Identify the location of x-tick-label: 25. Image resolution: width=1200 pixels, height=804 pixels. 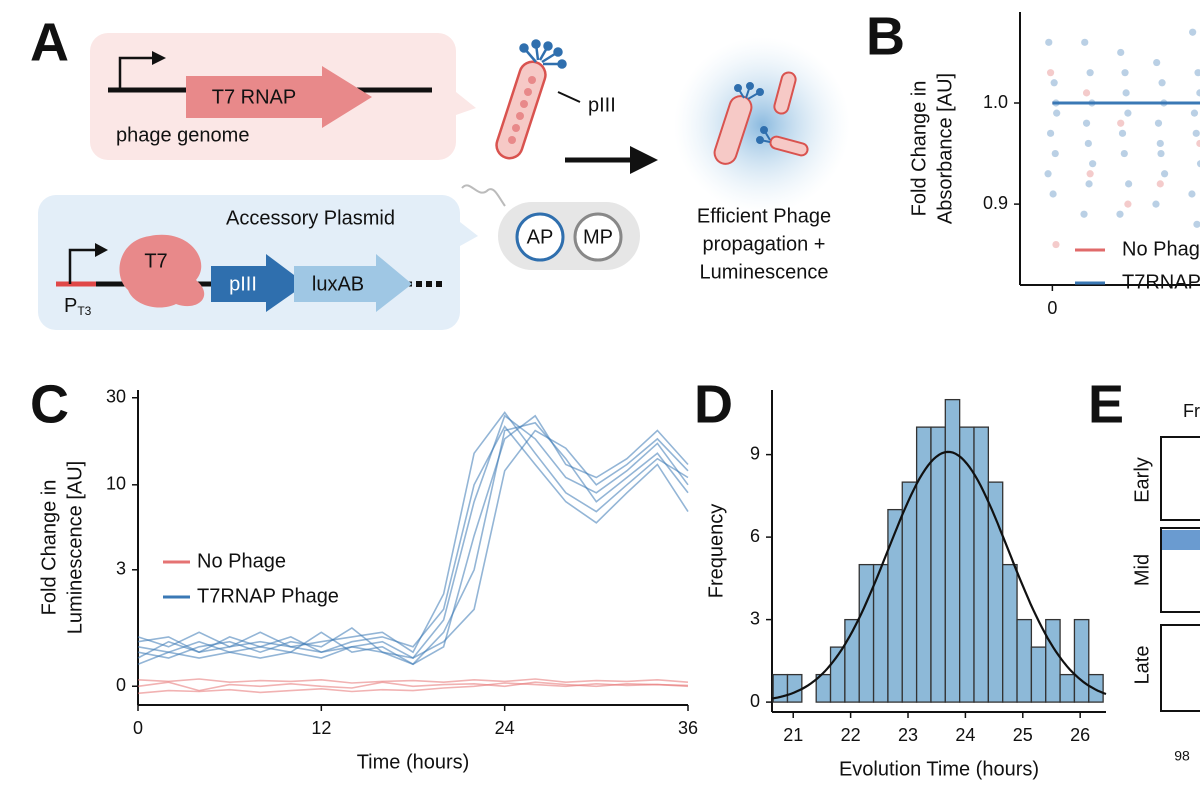
(1023, 735).